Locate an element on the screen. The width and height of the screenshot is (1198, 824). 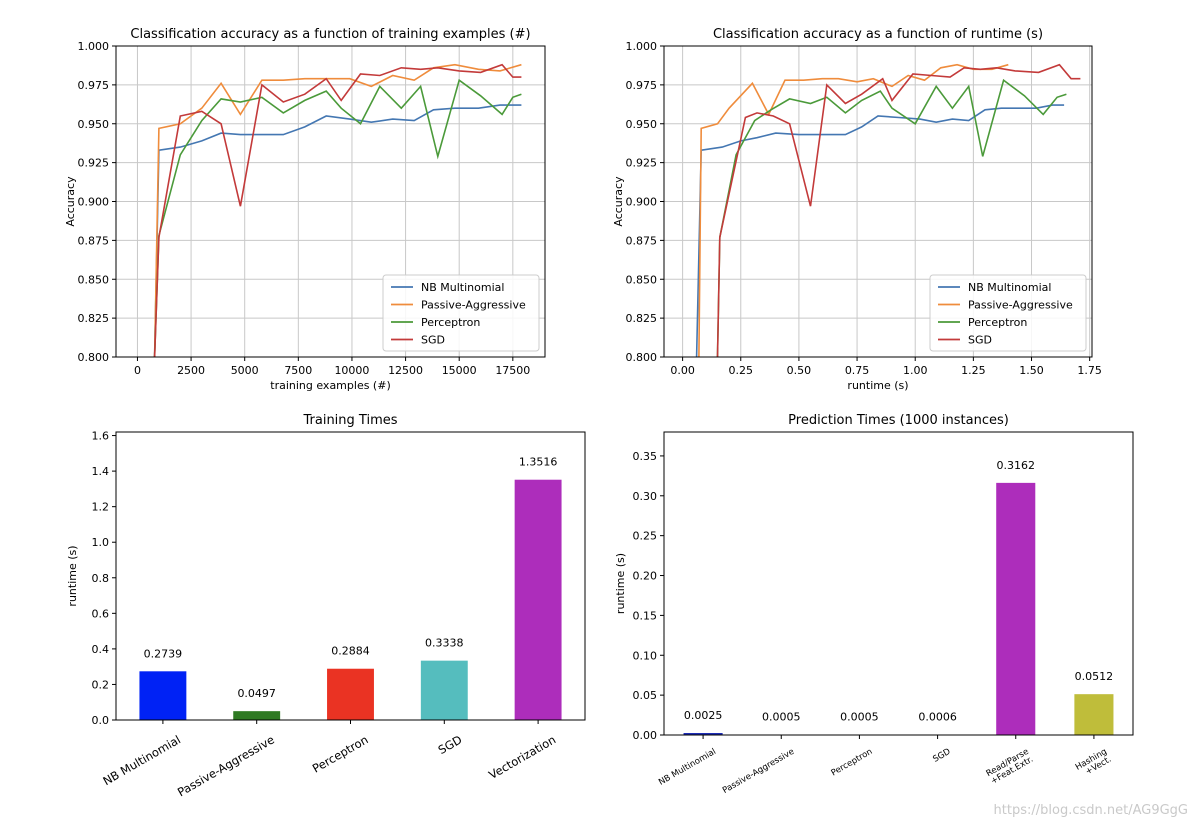
y-axis-label: Accuracy is located at coordinates (70, 201).